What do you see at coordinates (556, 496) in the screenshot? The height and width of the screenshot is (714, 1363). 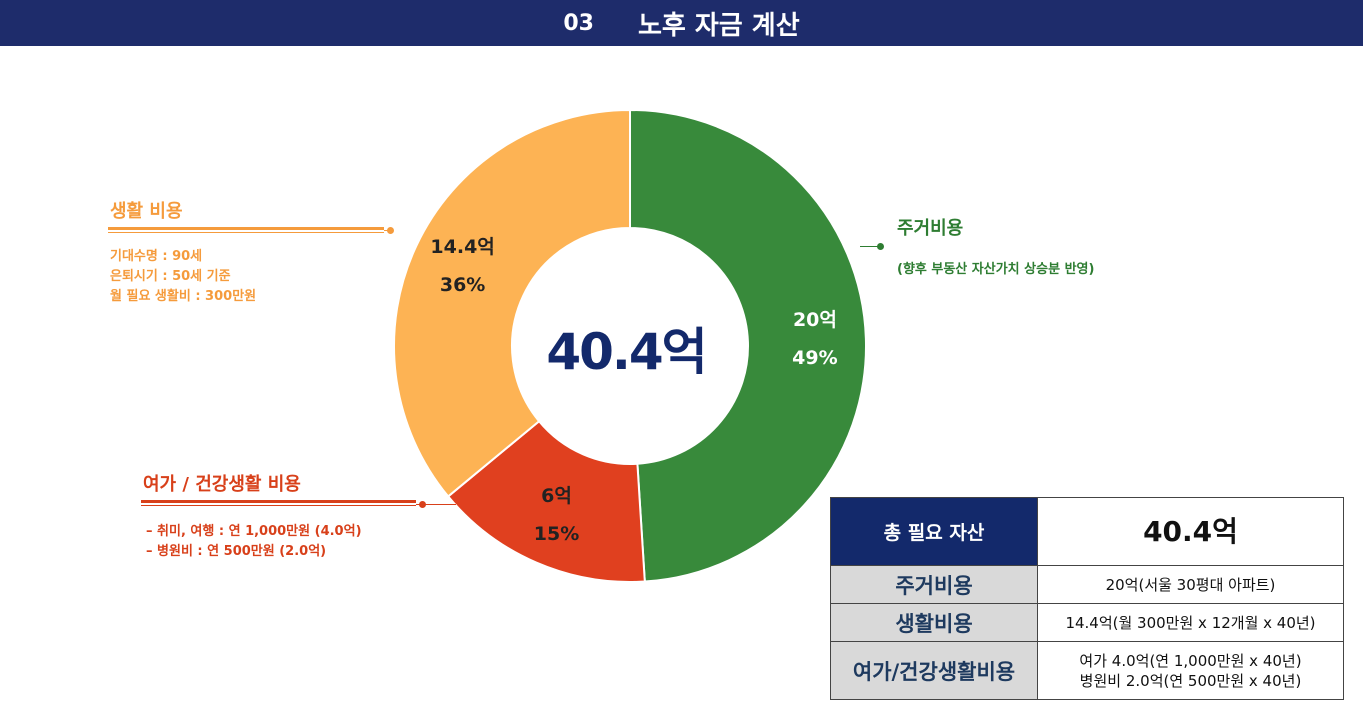 I see `donut-amount-label: 6억` at bounding box center [556, 496].